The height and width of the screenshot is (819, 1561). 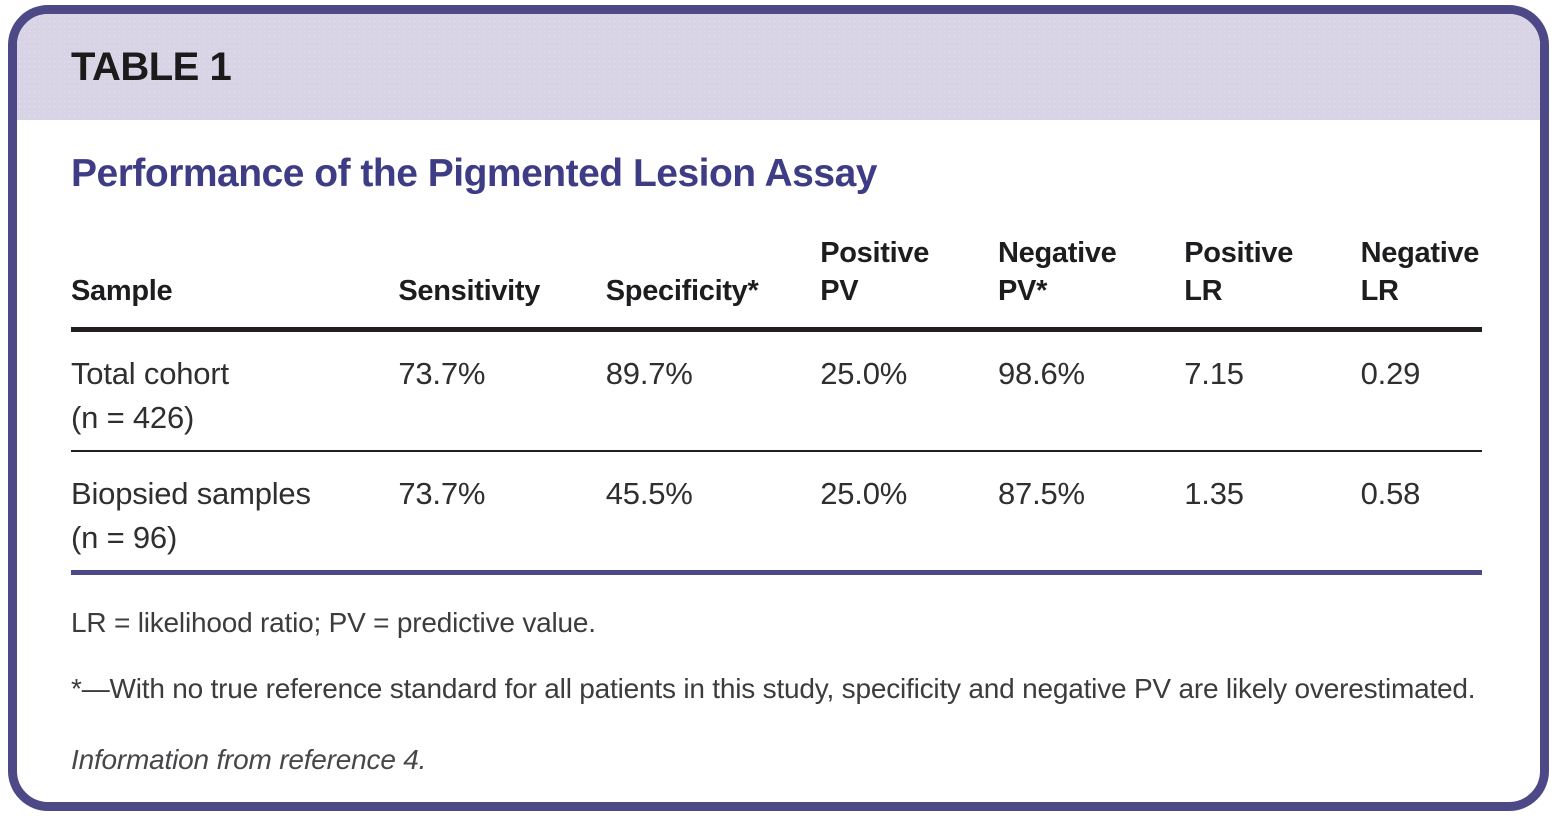 What do you see at coordinates (713, 512) in the screenshot?
I see `cell-specificity: 45.5%` at bounding box center [713, 512].